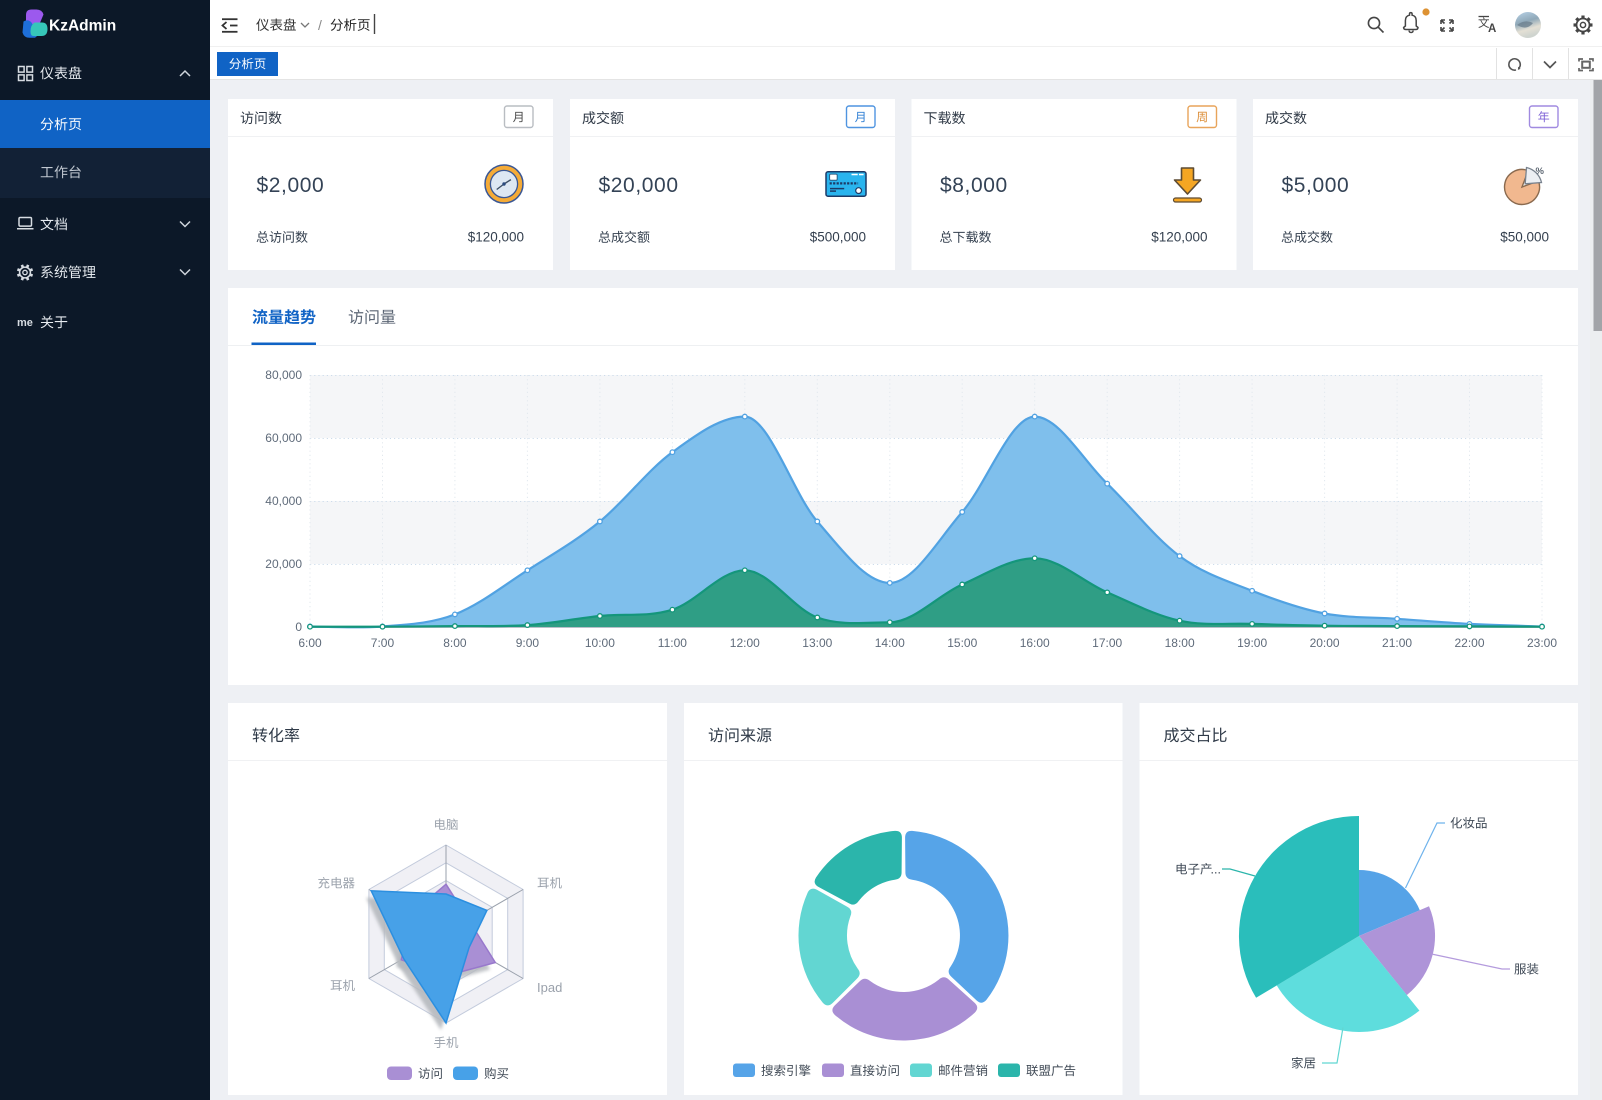 The image size is (1602, 1100). I want to click on svg-text: 40,000, so click(283, 501).